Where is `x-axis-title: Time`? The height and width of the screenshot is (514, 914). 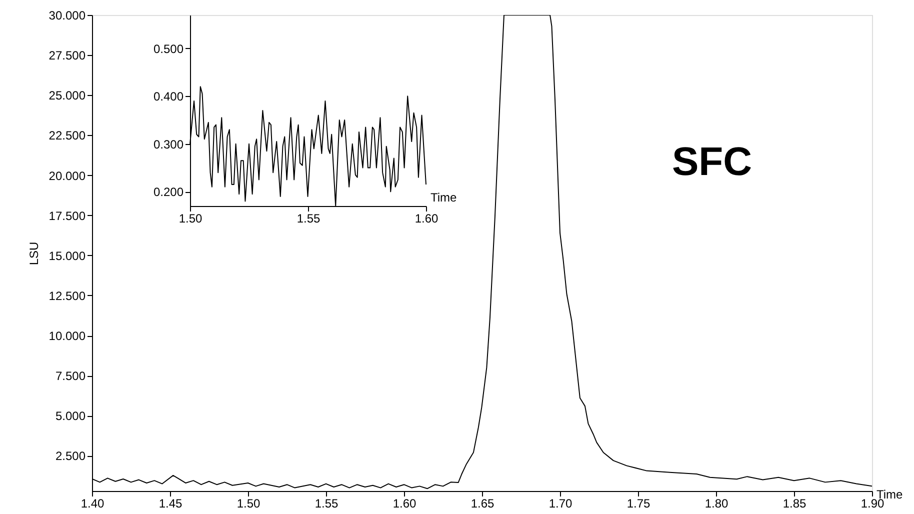 x-axis-title: Time is located at coordinates (444, 197).